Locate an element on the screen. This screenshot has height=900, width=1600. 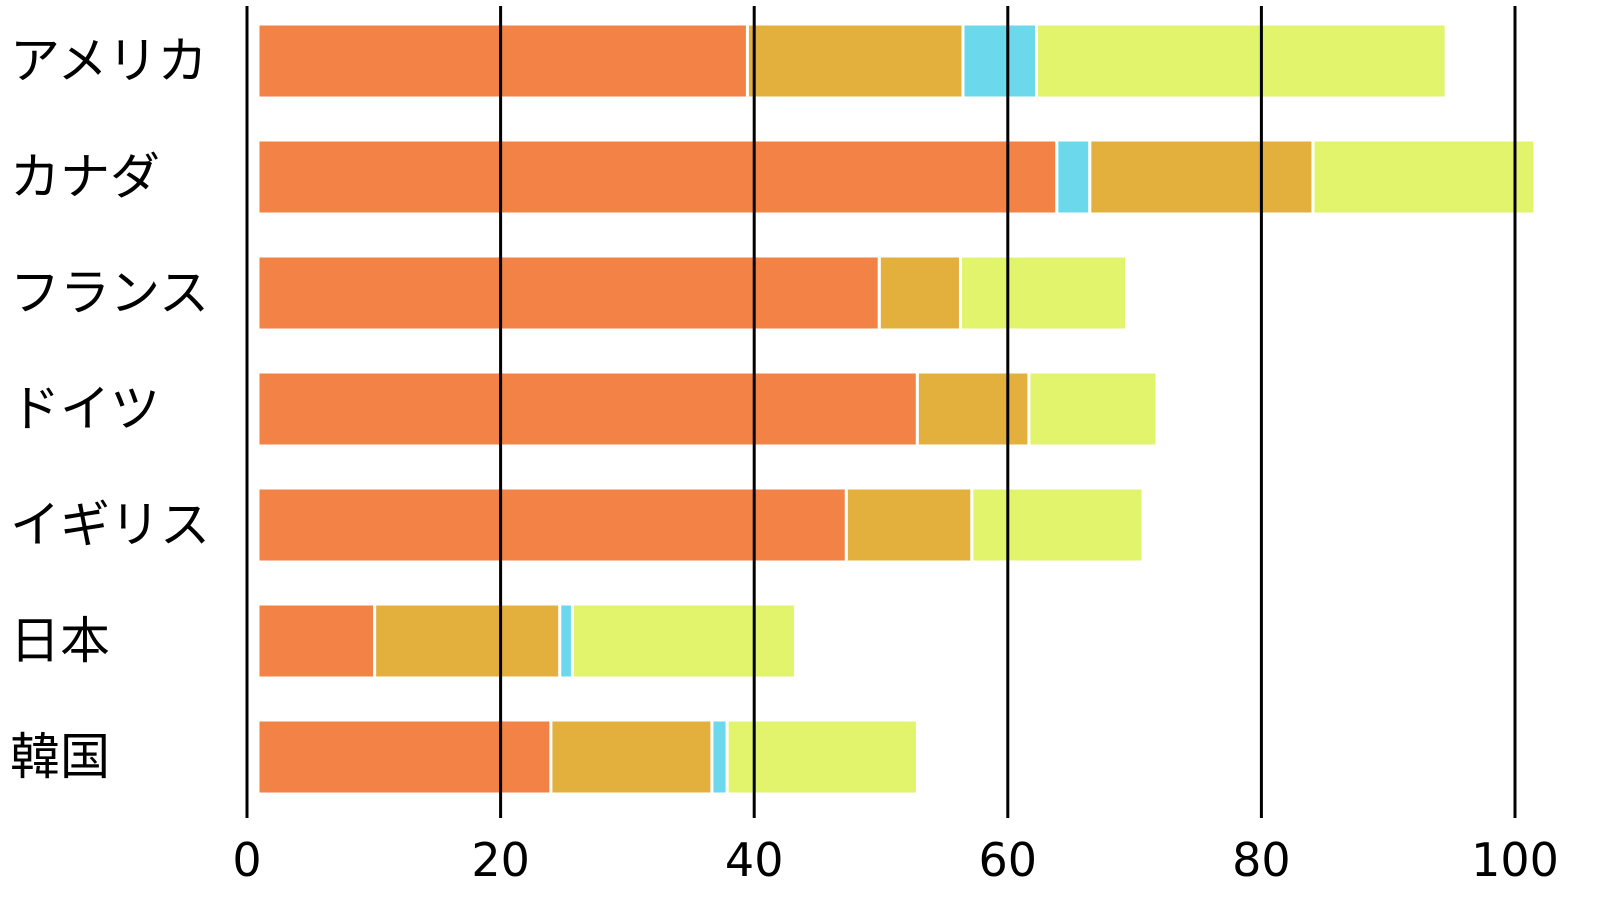
category-label: カナダ is located at coordinates (85, 177).